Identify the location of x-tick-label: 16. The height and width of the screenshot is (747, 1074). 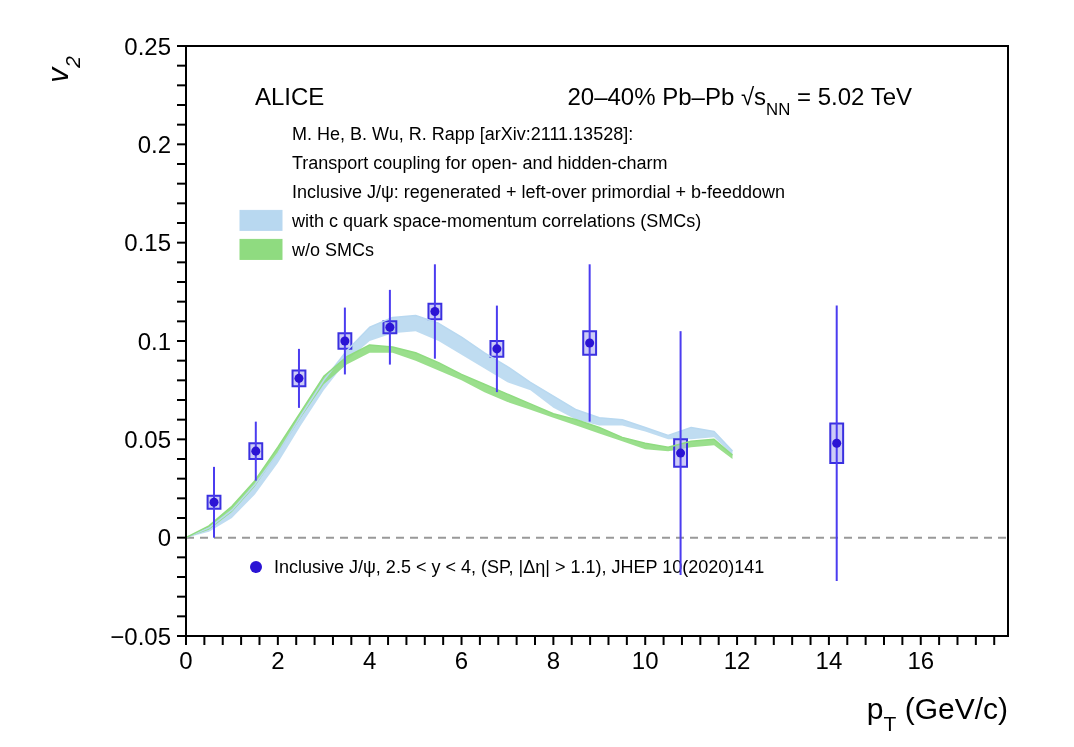
(921, 660).